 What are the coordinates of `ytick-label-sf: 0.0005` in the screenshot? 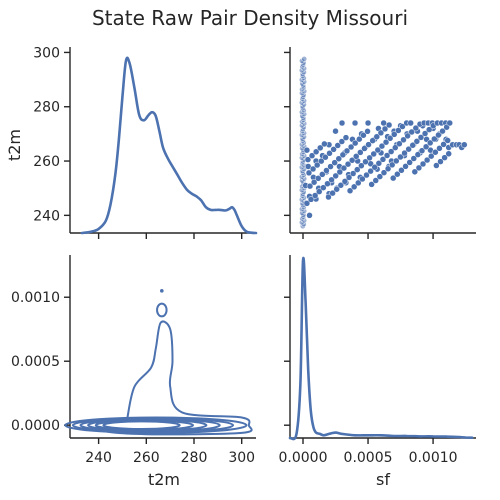 It's located at (35, 362).